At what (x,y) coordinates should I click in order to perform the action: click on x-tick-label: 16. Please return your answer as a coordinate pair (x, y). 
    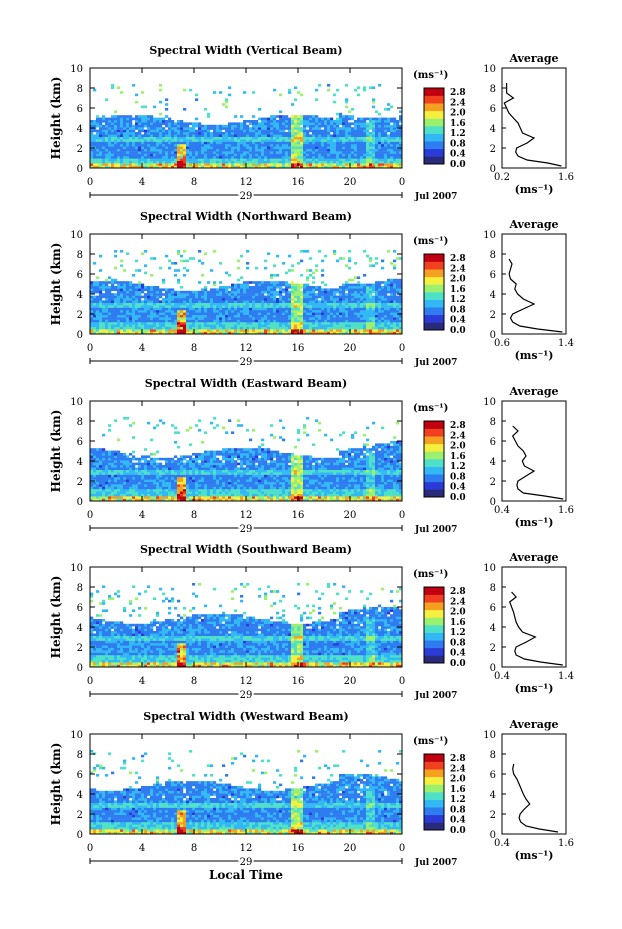
    Looking at the image, I should click on (298, 348).